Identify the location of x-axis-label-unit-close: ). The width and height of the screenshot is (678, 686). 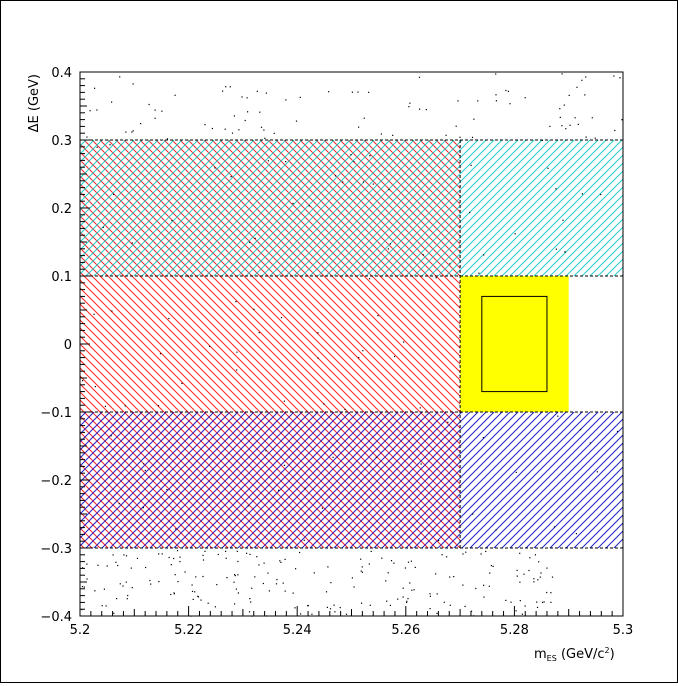
(612, 654).